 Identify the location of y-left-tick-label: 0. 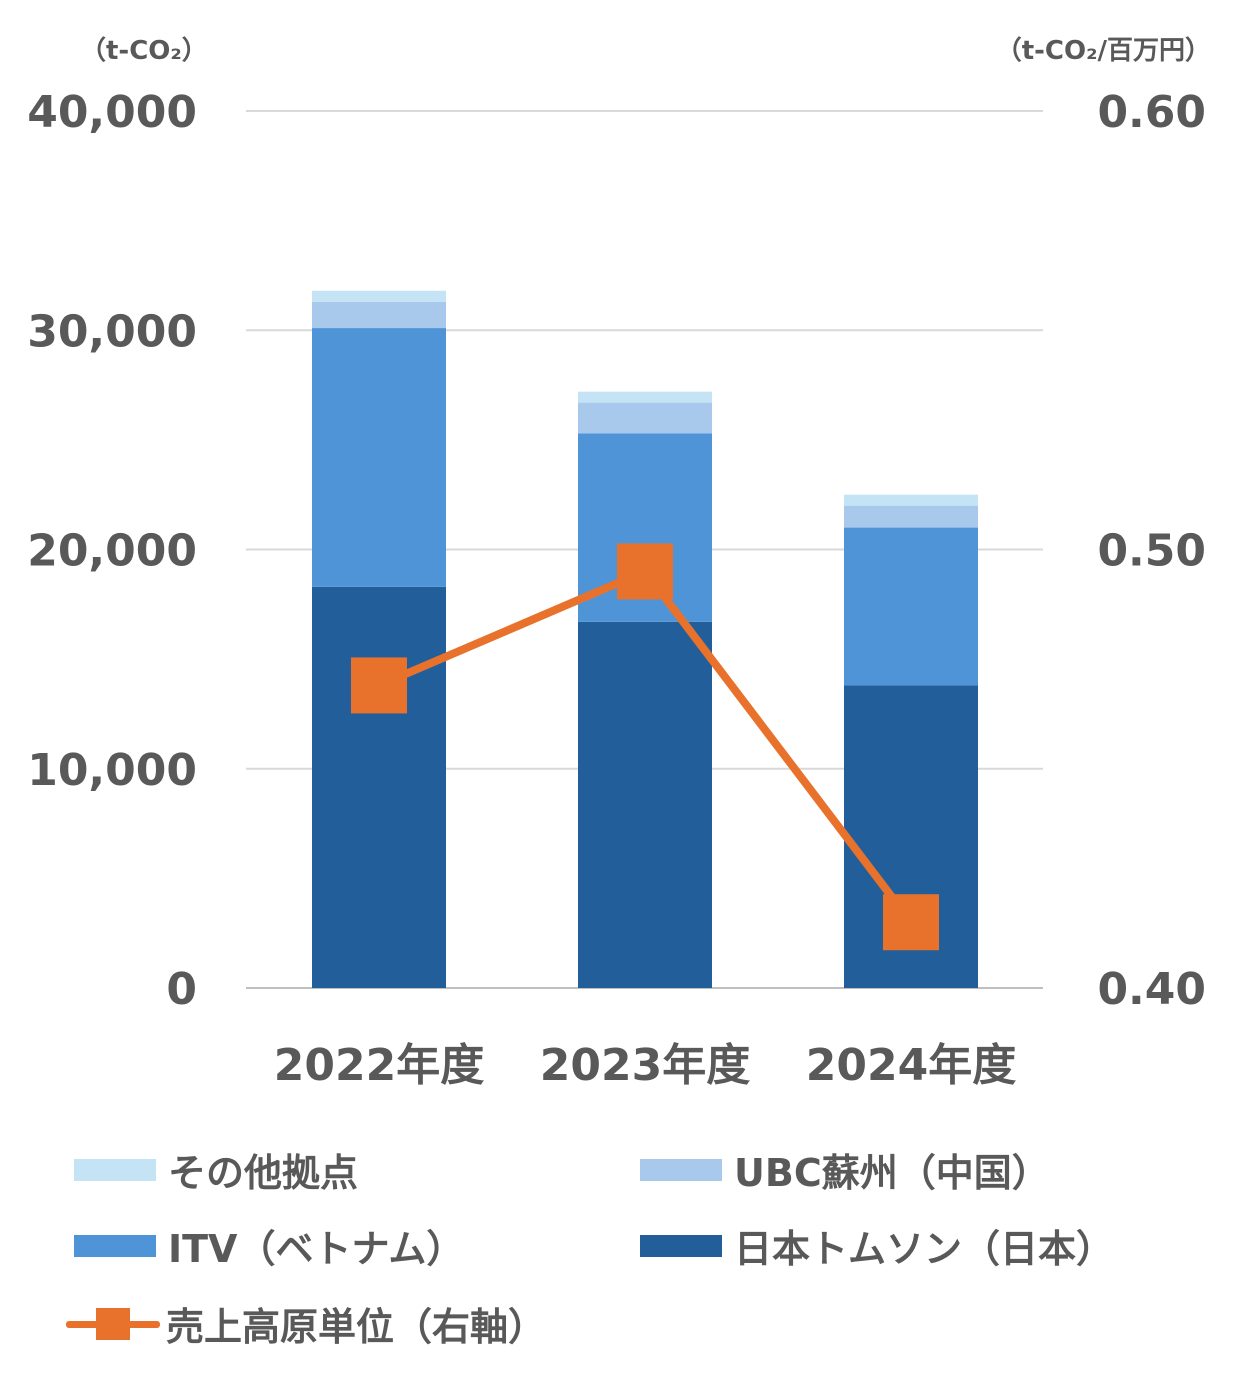
(181, 989).